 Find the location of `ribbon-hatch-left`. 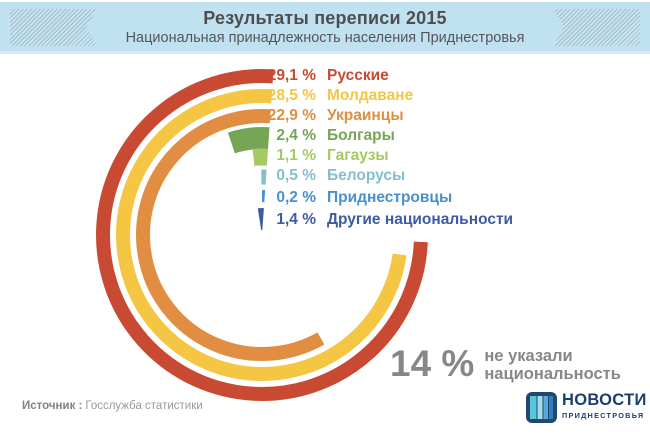

ribbon-hatch-left is located at coordinates (53, 27).